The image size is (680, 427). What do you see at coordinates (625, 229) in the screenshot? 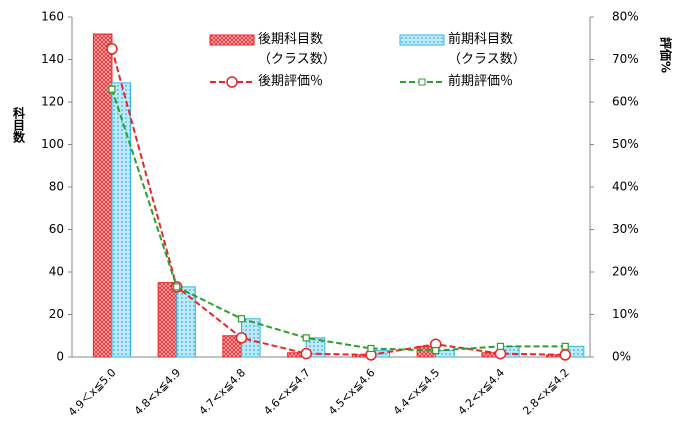
I see `y2-tick-label: 30%` at bounding box center [625, 229].